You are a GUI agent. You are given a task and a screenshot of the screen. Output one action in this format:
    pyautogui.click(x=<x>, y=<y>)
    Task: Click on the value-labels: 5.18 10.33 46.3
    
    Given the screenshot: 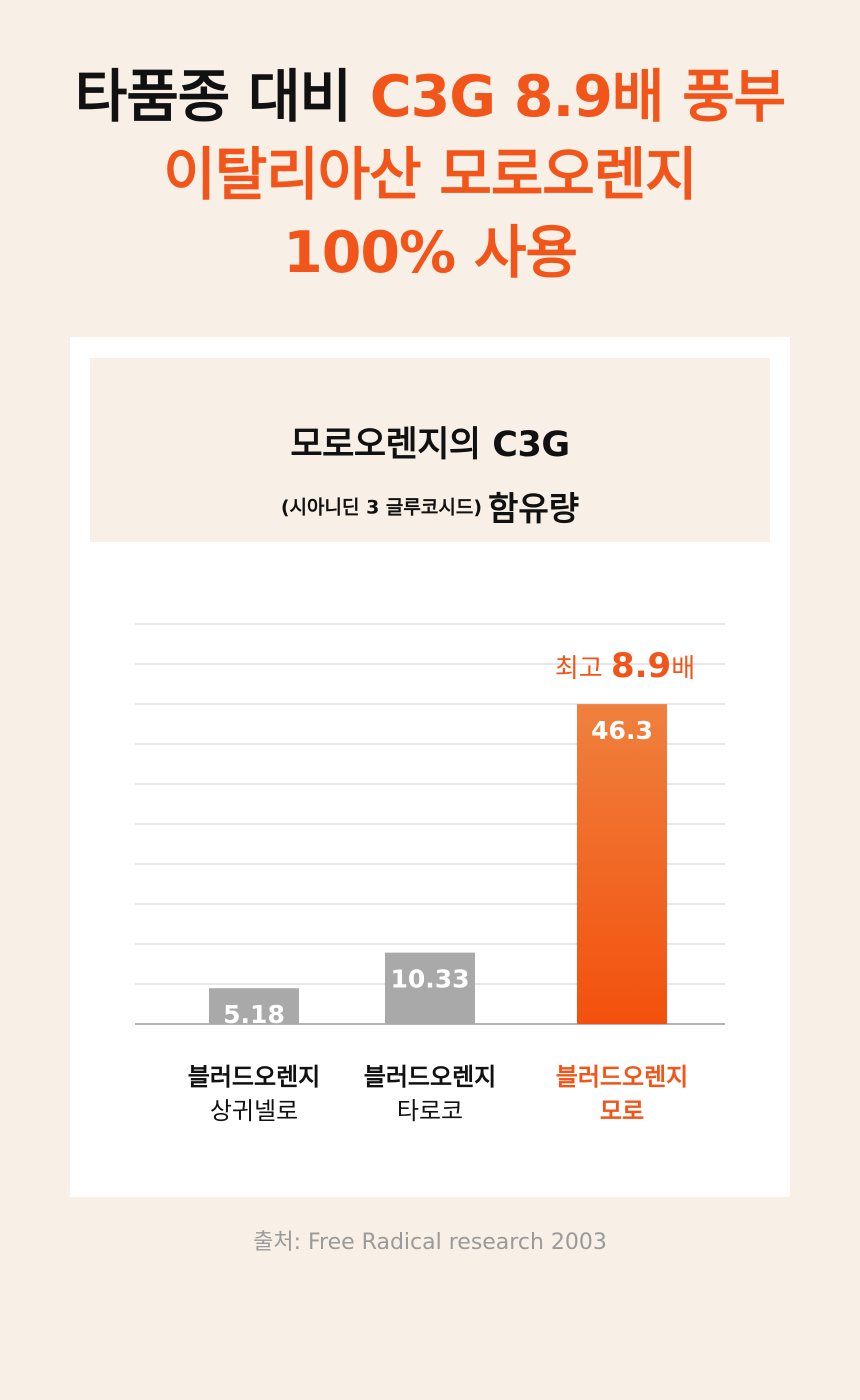 What is the action you would take?
    pyautogui.click(x=438, y=872)
    